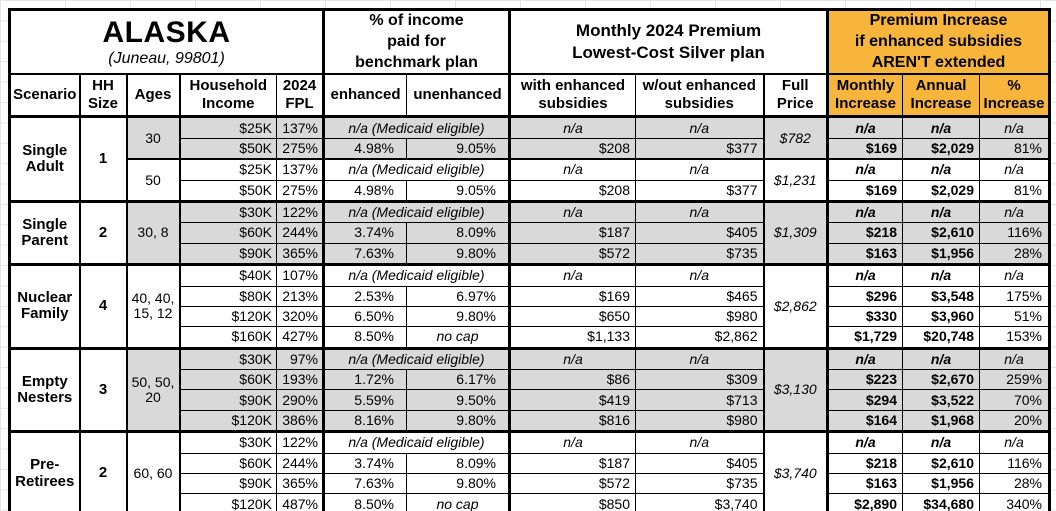 The image size is (1056, 511). What do you see at coordinates (864, 400) in the screenshot?
I see `cell-inc-monthly: $294` at bounding box center [864, 400].